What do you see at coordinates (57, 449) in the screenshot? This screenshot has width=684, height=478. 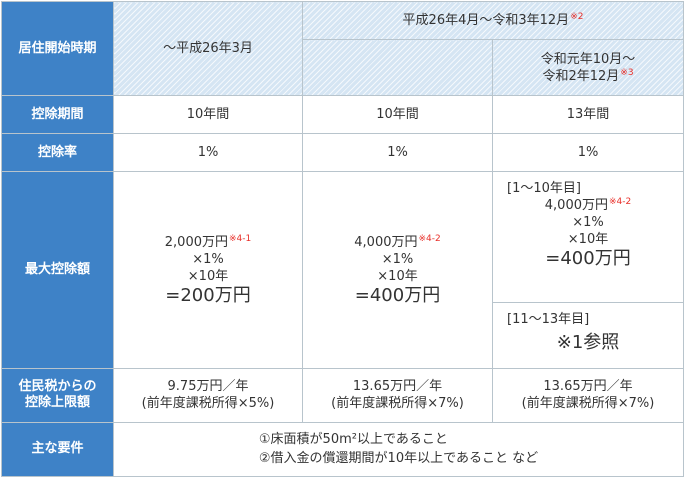 I see `row-label-requirements: 主な要件` at bounding box center [57, 449].